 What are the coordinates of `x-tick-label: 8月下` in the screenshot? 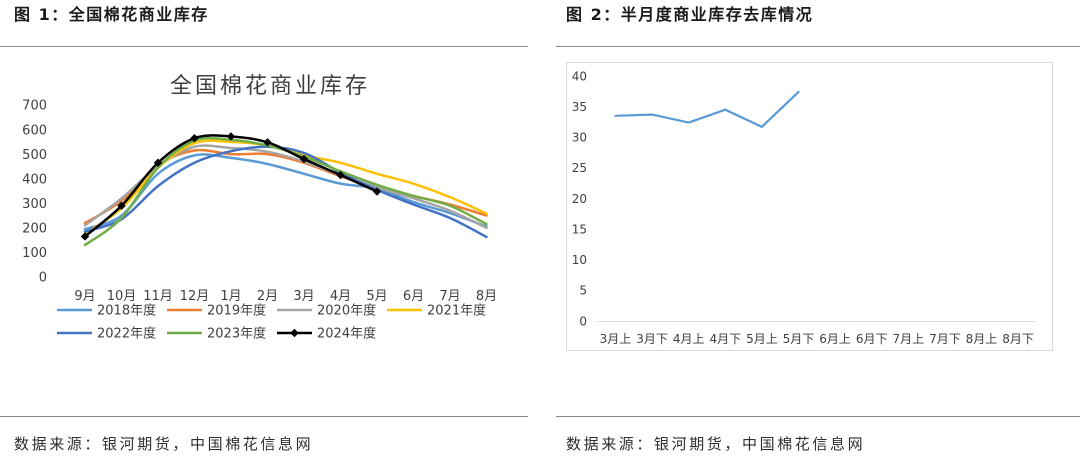 It's located at (1018, 339).